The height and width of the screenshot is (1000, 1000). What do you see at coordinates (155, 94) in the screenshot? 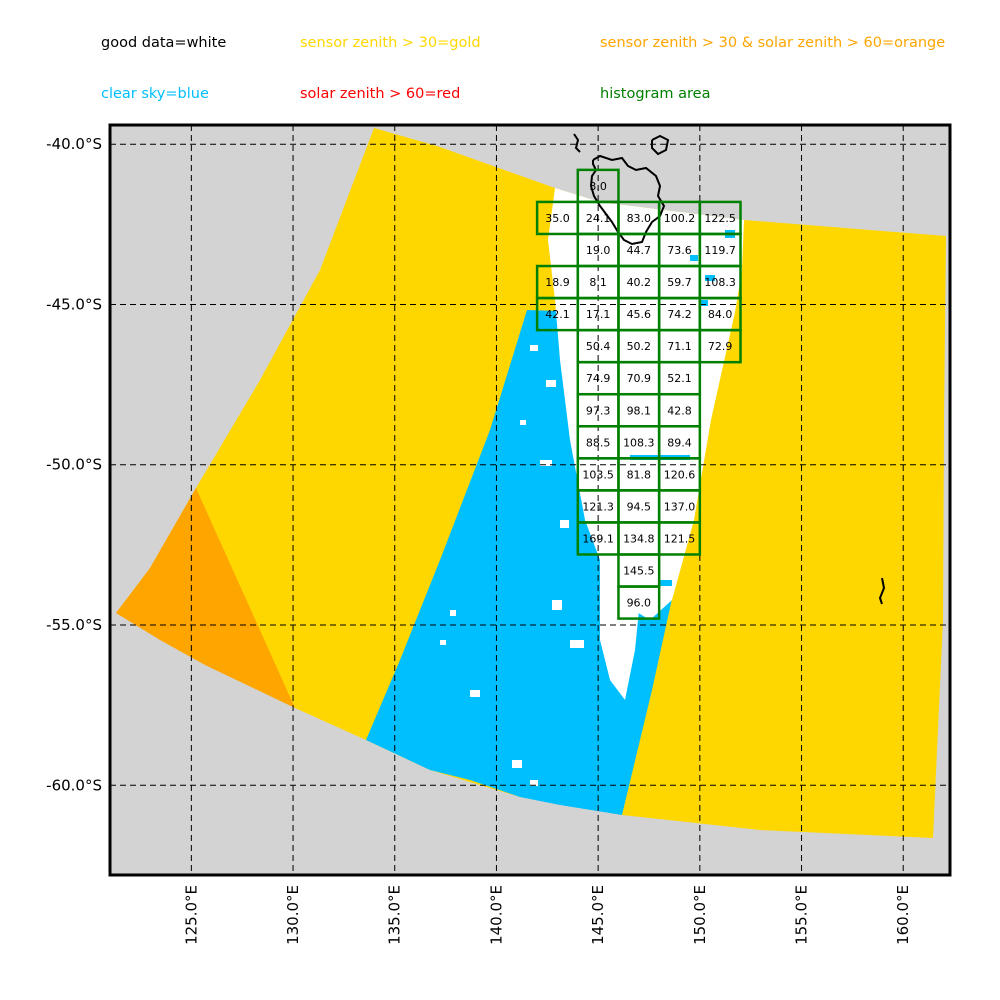
I see `legend-clear-sky: clear sky=blue` at bounding box center [155, 94].